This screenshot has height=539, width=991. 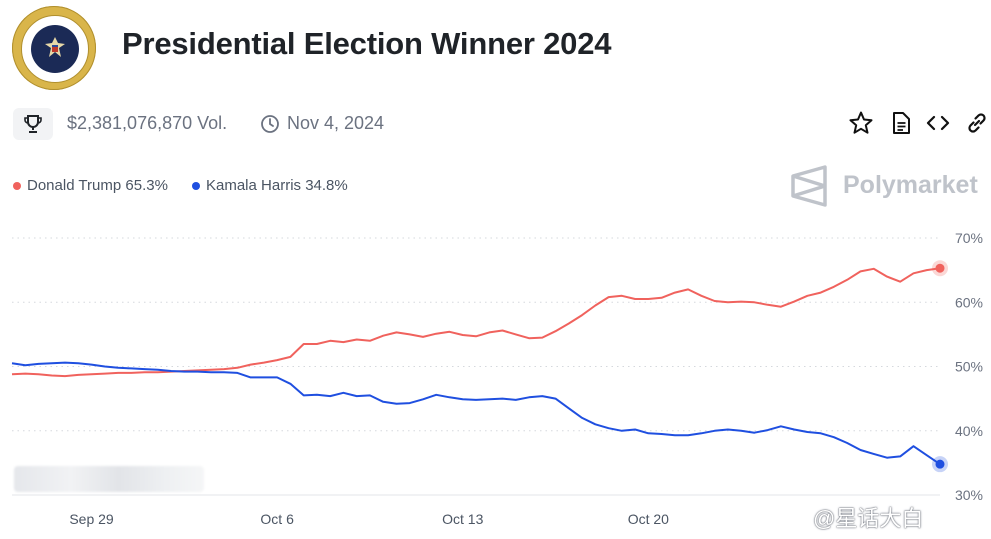 I want to click on presidential-seal-logo, so click(x=54, y=48).